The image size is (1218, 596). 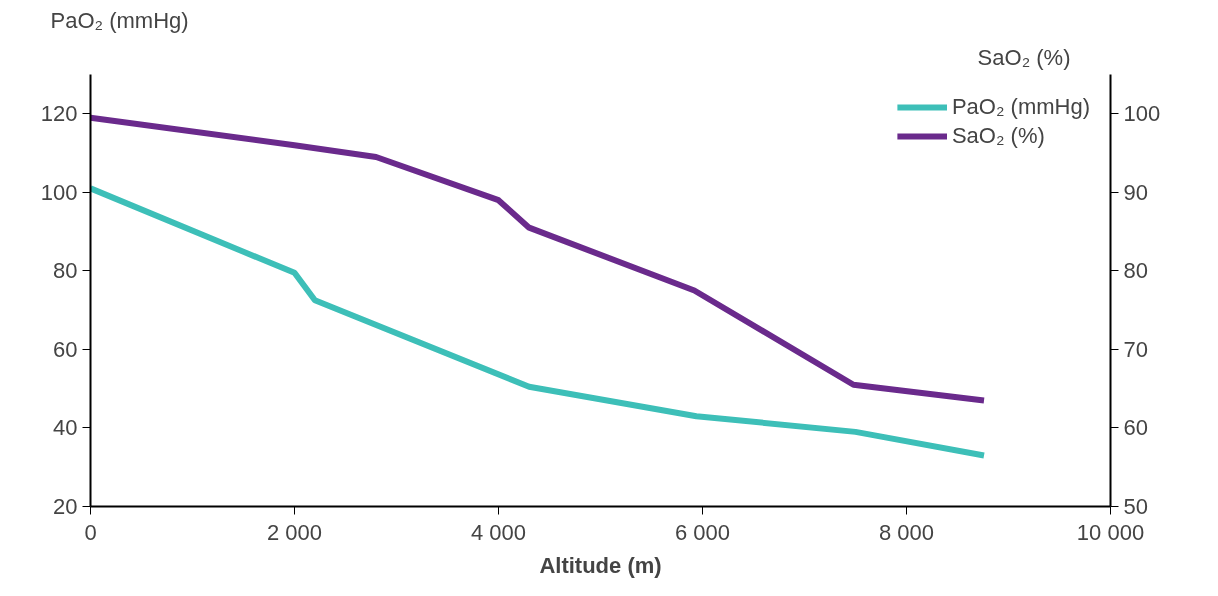 What do you see at coordinates (906, 532) in the screenshot?
I see `x-tick-label: 8 000` at bounding box center [906, 532].